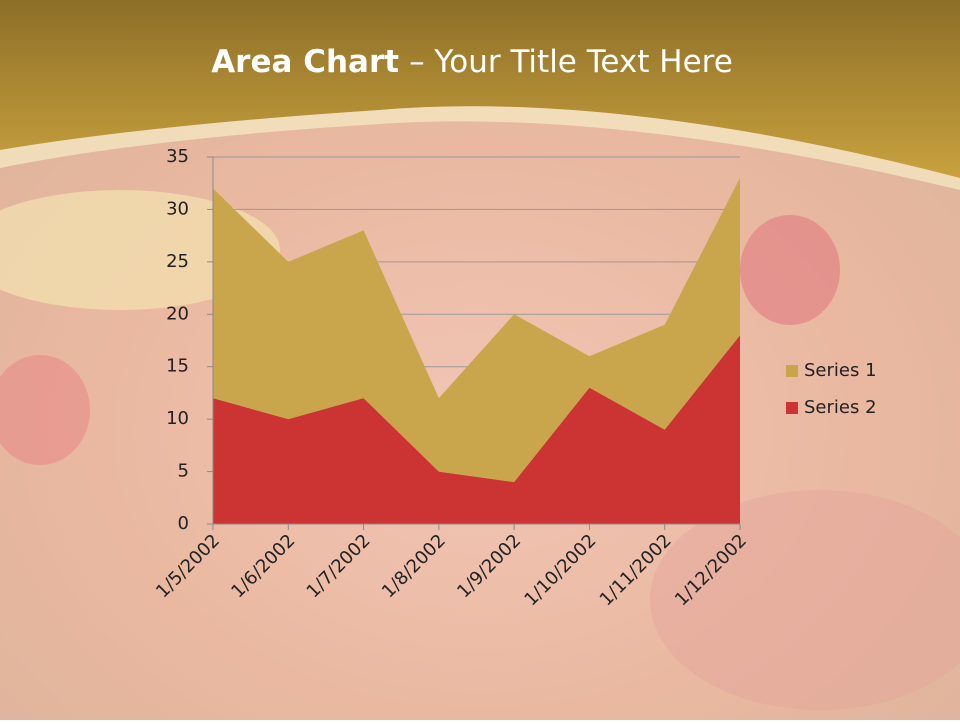 This screenshot has width=960, height=724. What do you see at coordinates (480, 148) in the screenshot?
I see `band-edge` at bounding box center [480, 148].